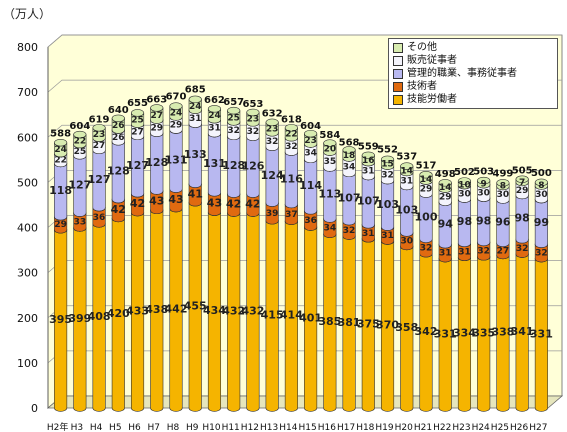 This screenshot has height=432, width=567. I want to click on x-tick-label: H26, so click(519, 427).